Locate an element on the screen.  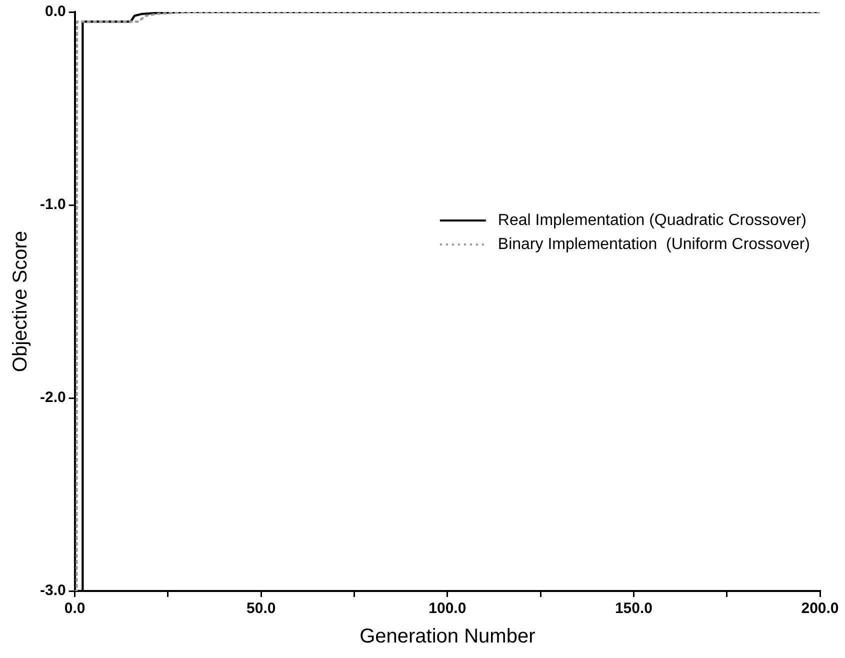
y-tick-label: -3.0 is located at coordinates (53, 591).